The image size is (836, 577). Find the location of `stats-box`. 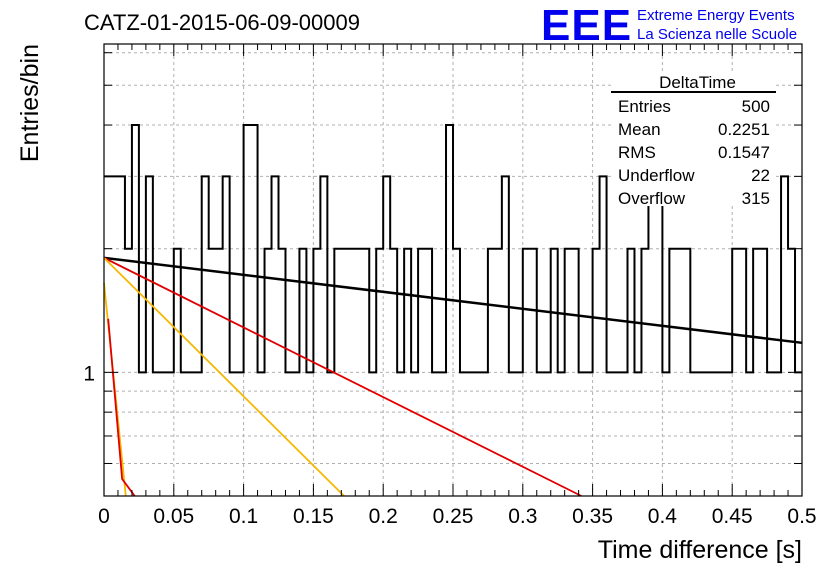

stats-box is located at coordinates (693, 140).